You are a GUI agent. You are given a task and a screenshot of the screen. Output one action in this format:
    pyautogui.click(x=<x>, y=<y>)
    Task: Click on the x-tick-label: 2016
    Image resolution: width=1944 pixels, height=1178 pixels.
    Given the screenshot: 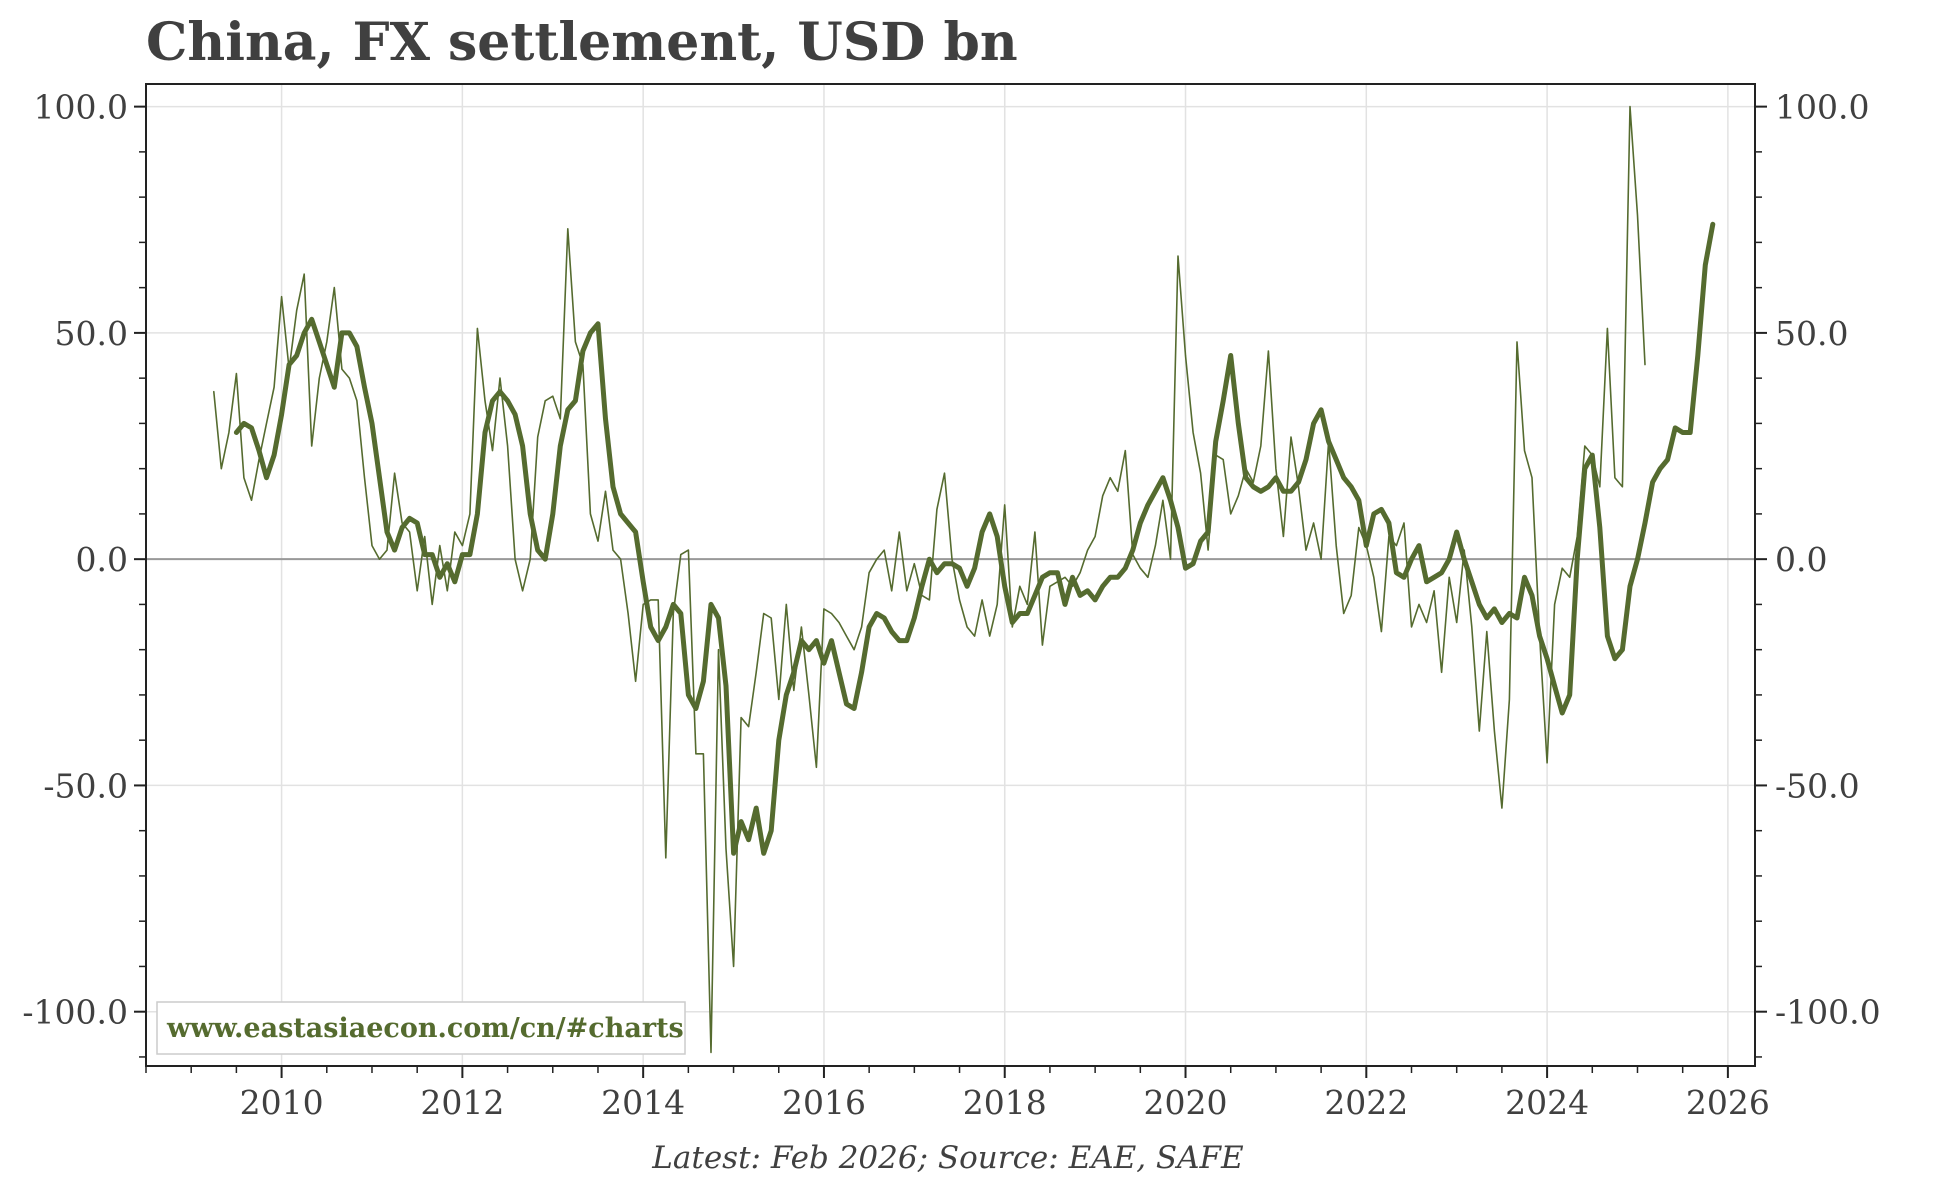 What is the action you would take?
    pyautogui.click(x=824, y=1102)
    